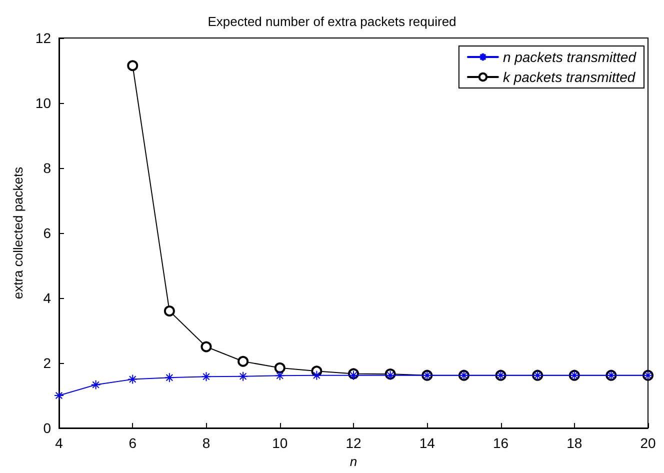  I want to click on y-tick-label: 0, so click(47, 428).